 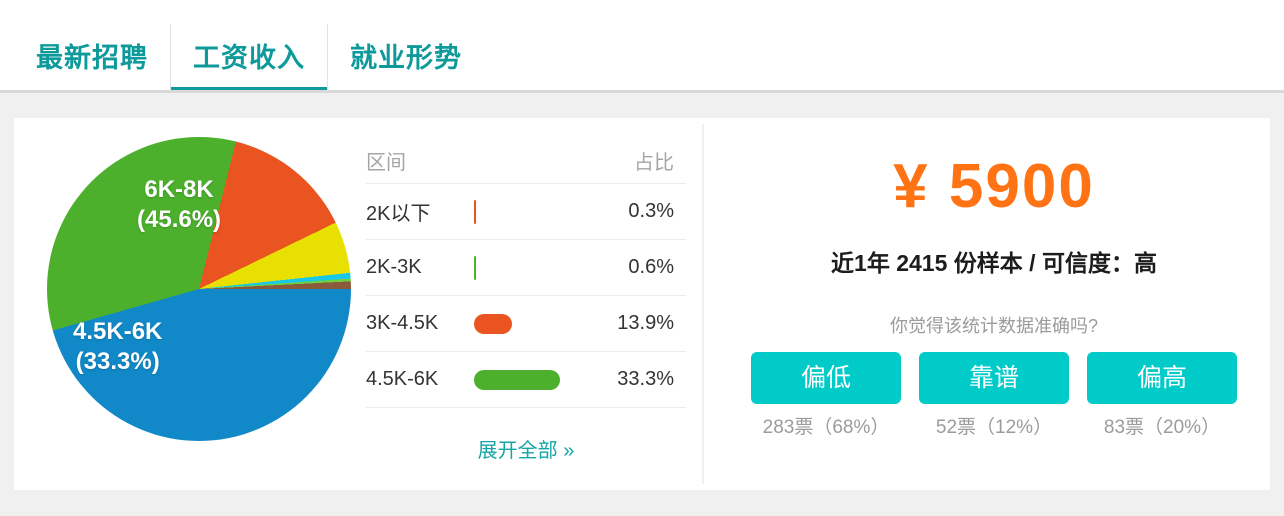 I want to click on vote-options: 偏低 283票（68%） 靠谱 52票（12%） 偏高 83票（20%）, so click(x=994, y=395).